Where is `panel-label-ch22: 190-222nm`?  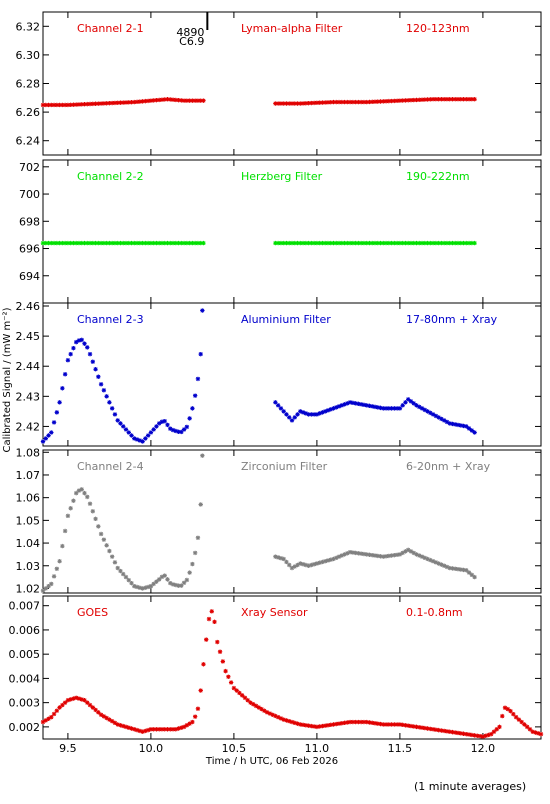 panel-label-ch22: 190-222nm is located at coordinates (438, 176).